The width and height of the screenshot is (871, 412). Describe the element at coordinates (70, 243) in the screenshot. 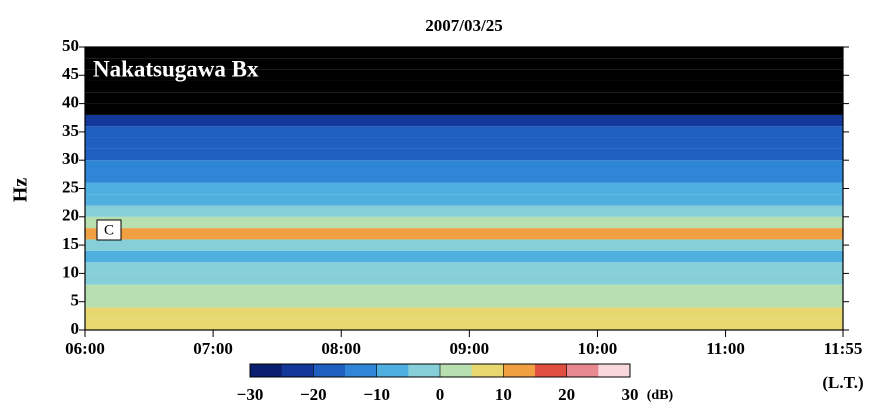

I see `y-tick-label: 15` at that location.